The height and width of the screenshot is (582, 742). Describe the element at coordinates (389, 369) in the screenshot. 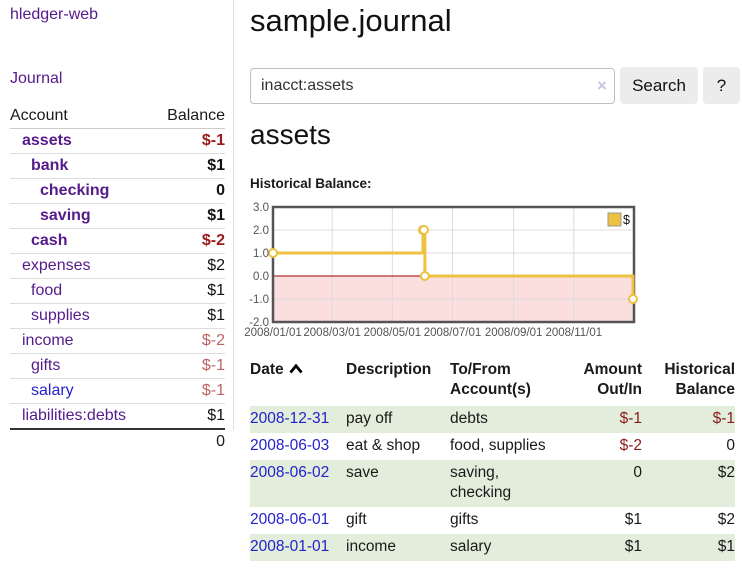

I see `header-description: Description` at that location.